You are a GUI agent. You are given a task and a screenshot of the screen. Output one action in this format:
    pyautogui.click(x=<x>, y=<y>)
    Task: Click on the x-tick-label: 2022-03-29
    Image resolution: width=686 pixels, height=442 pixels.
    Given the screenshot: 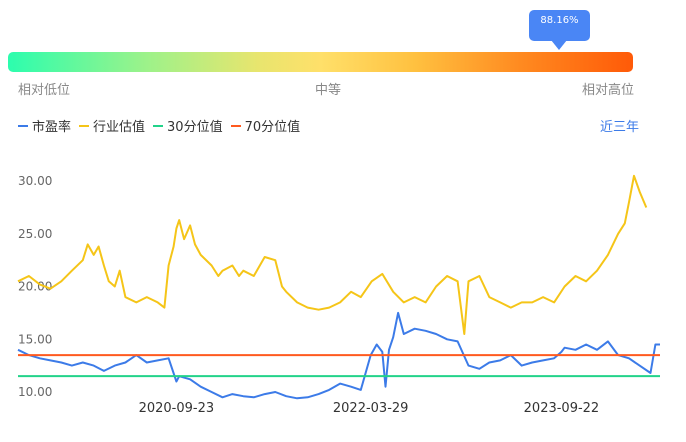 What is the action you would take?
    pyautogui.click(x=371, y=408)
    